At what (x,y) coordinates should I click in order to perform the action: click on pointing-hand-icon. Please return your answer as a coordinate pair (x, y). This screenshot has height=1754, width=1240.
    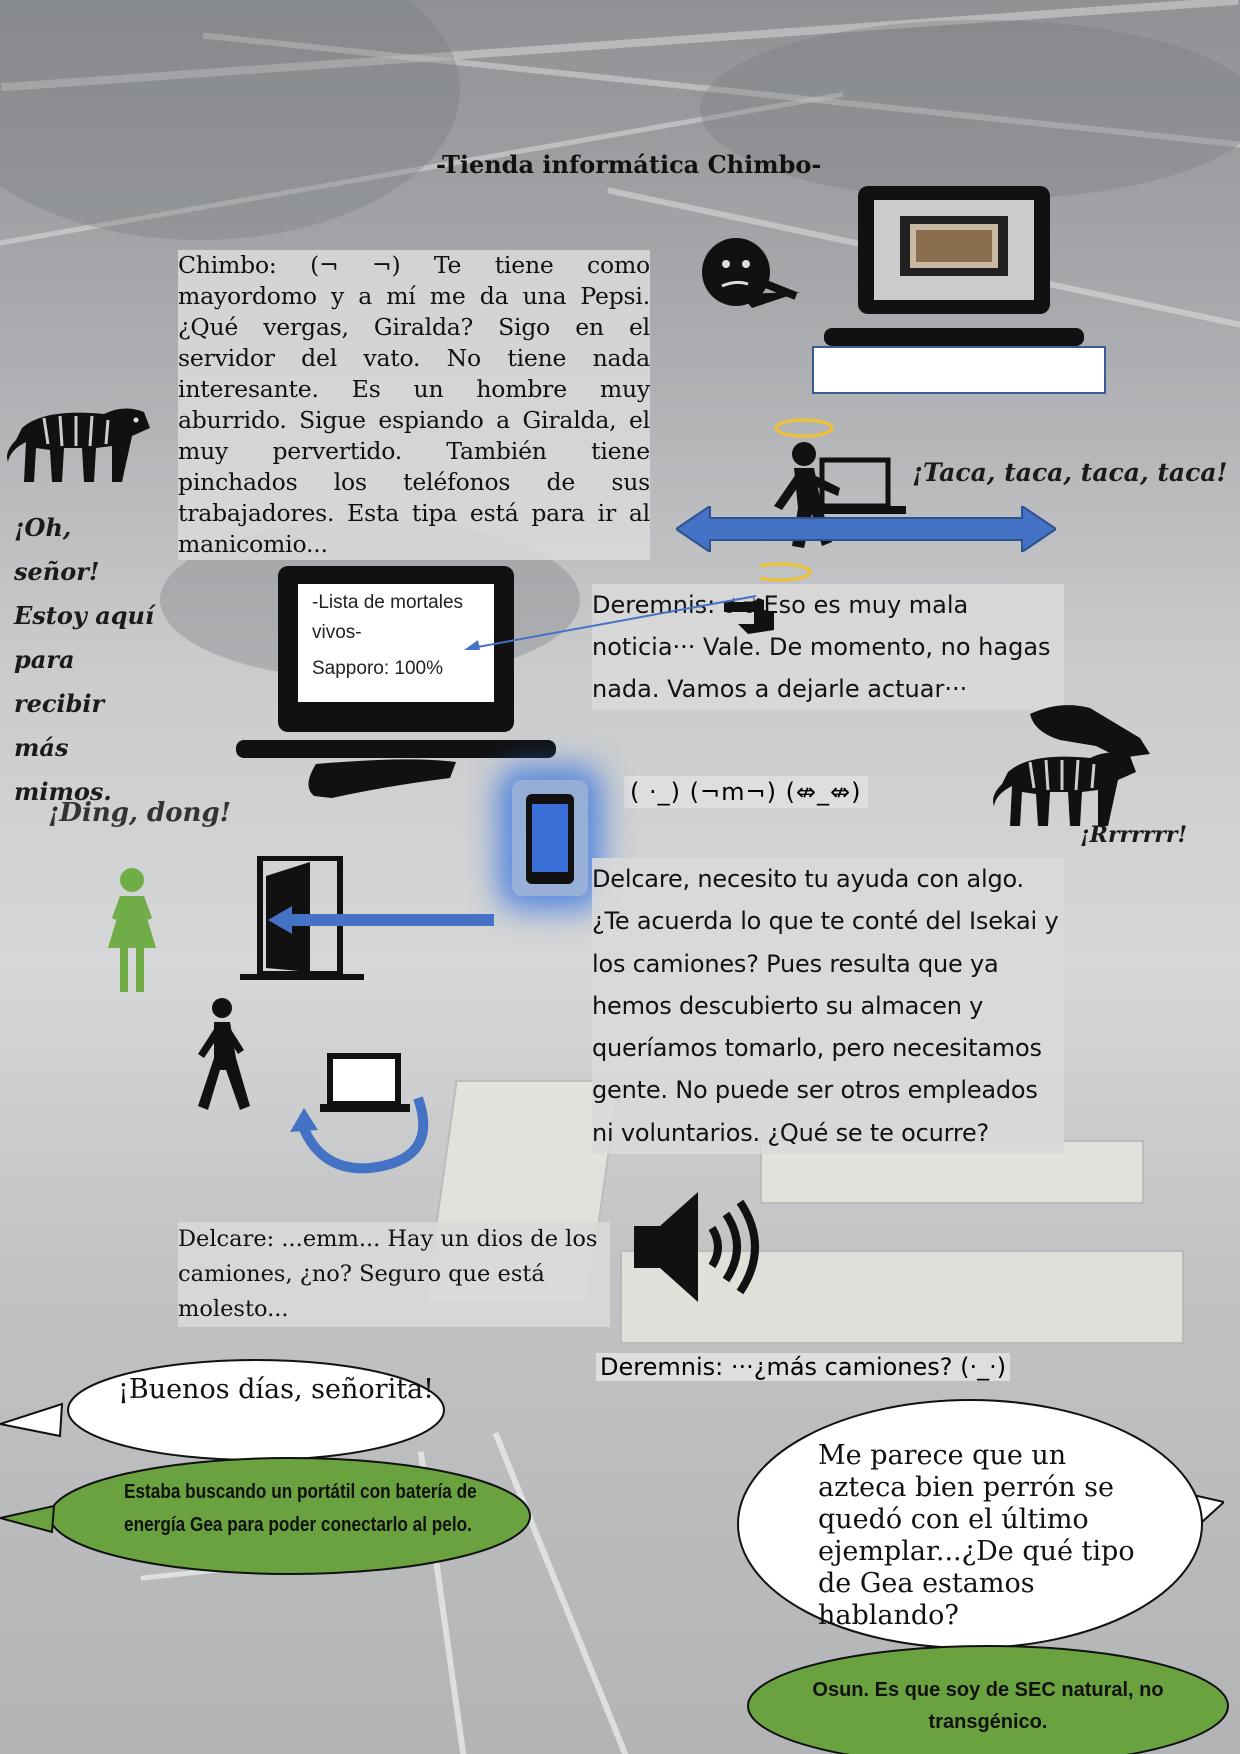
    Looking at the image, I should click on (750, 616).